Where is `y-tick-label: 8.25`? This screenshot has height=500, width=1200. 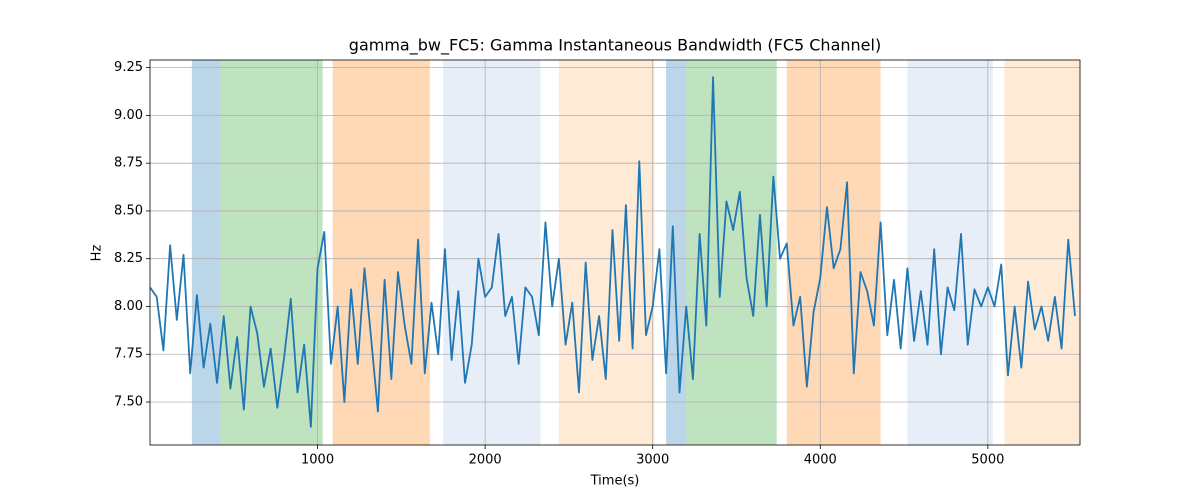 y-tick-label: 8.25 is located at coordinates (128, 258).